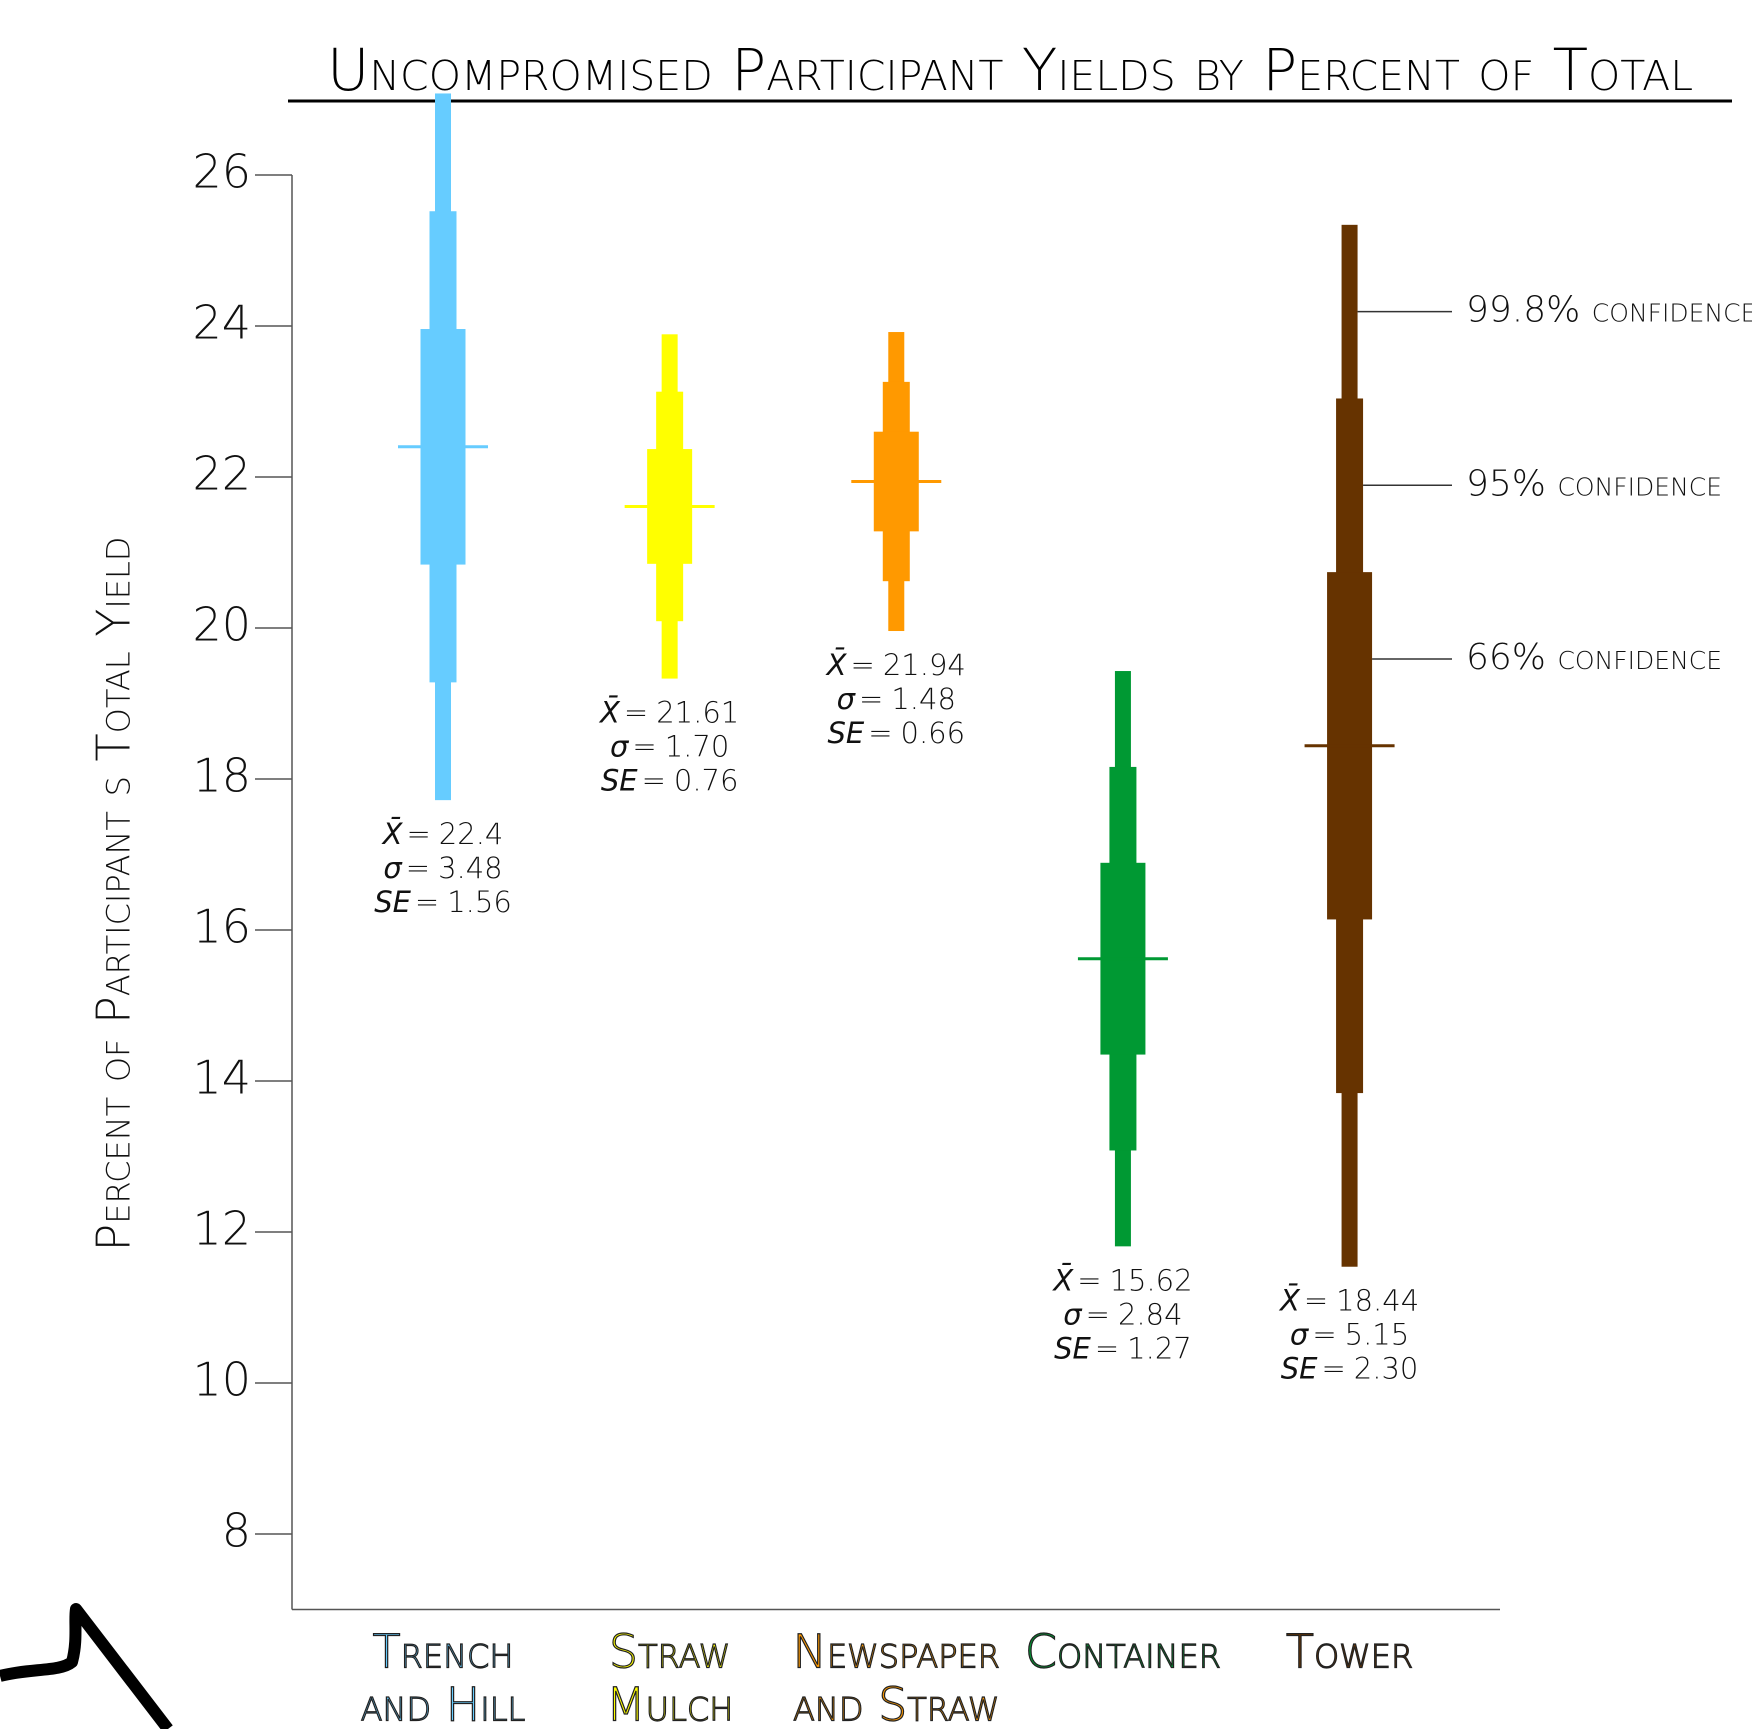 This screenshot has width=1752, height=1729. Describe the element at coordinates (1123, 1652) in the screenshot. I see `x-tick-label: Container` at that location.